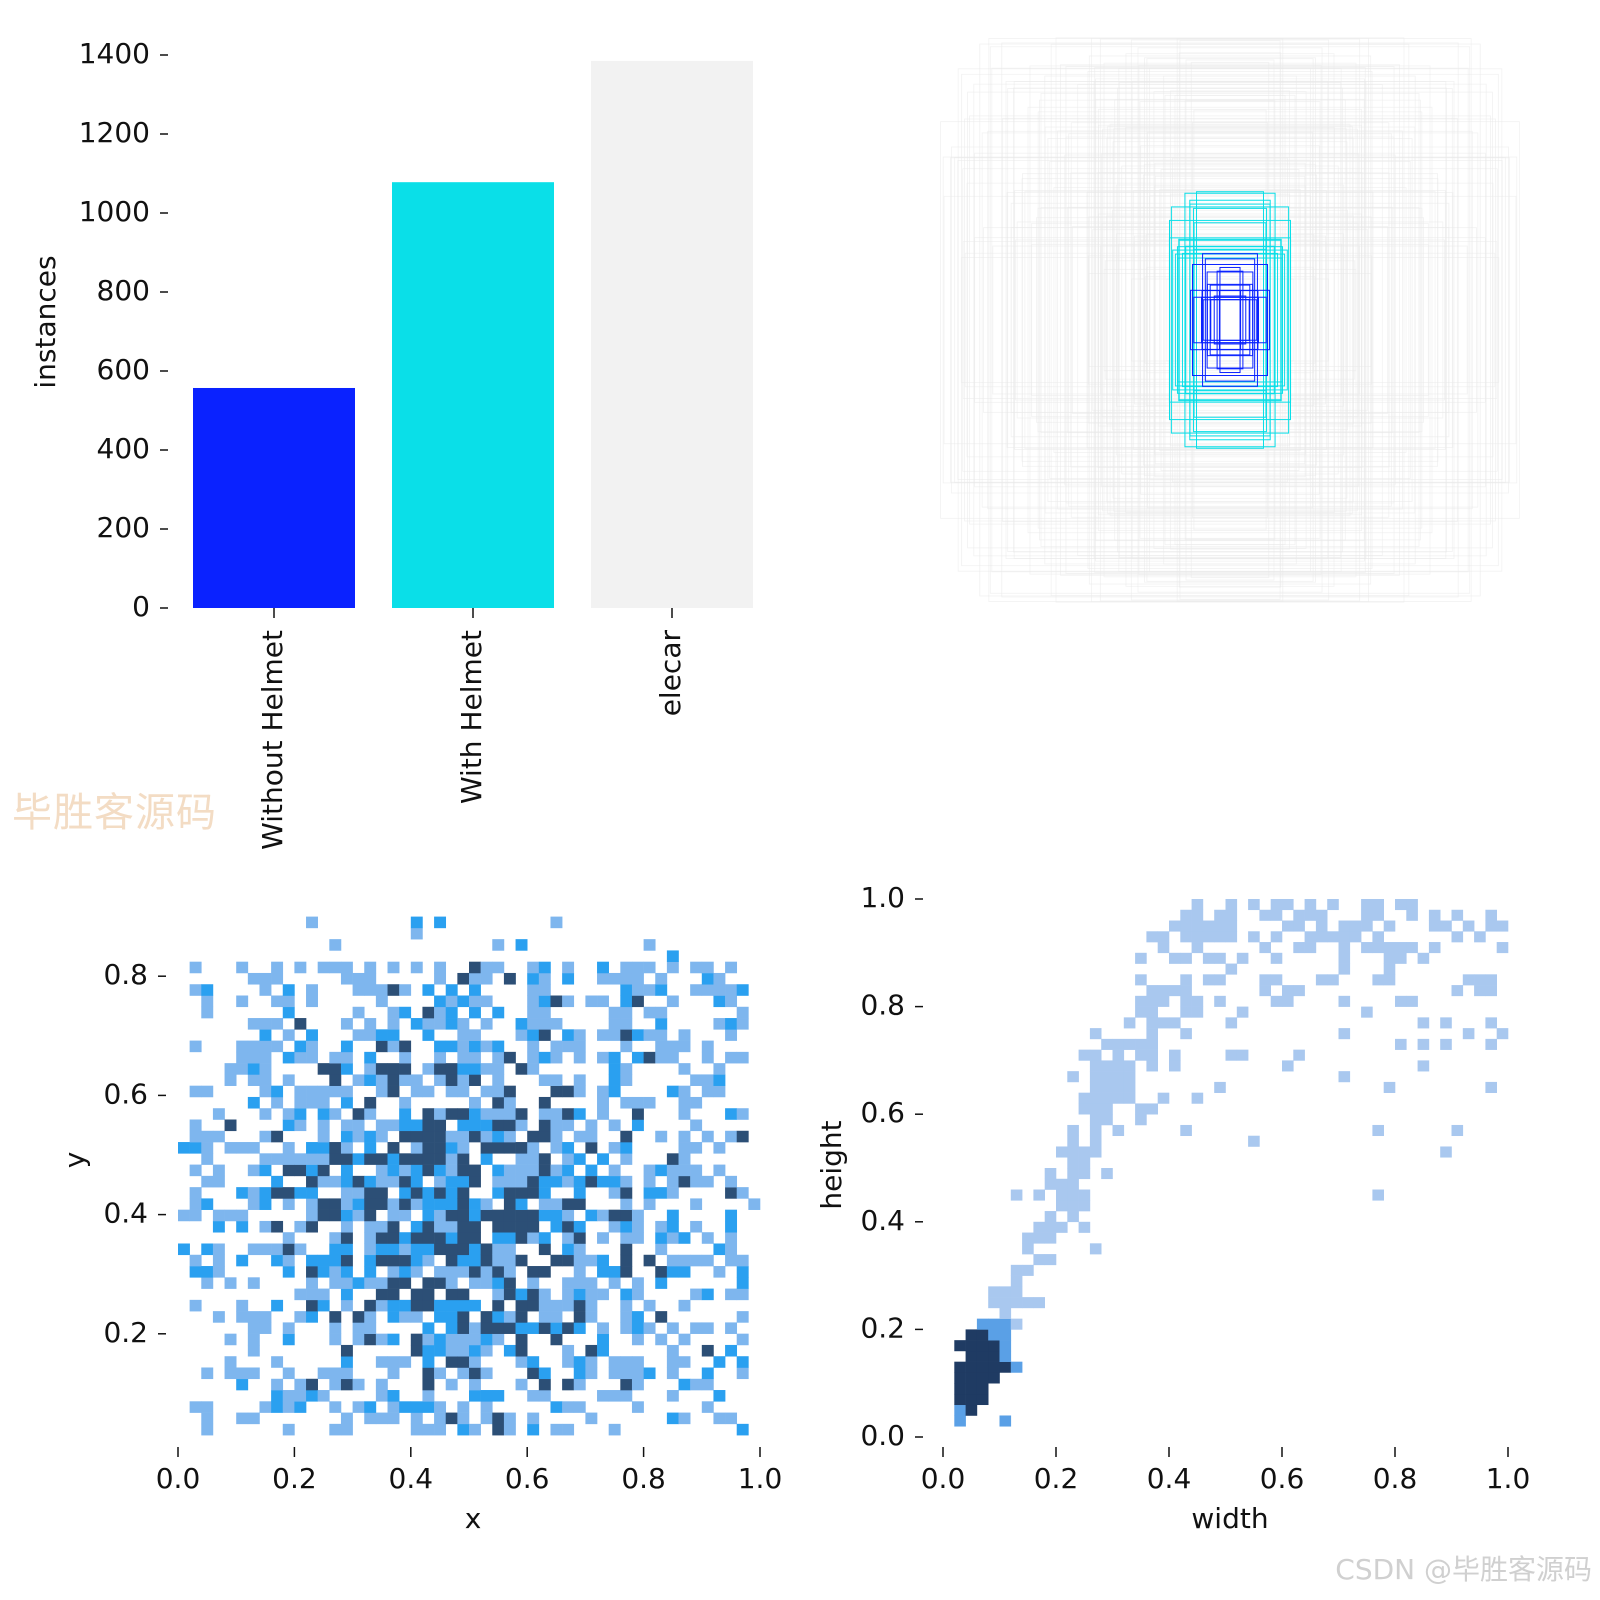 This screenshot has height=1600, width=1600. I want to click on x-tick-label: 0.6, so click(527, 1478).